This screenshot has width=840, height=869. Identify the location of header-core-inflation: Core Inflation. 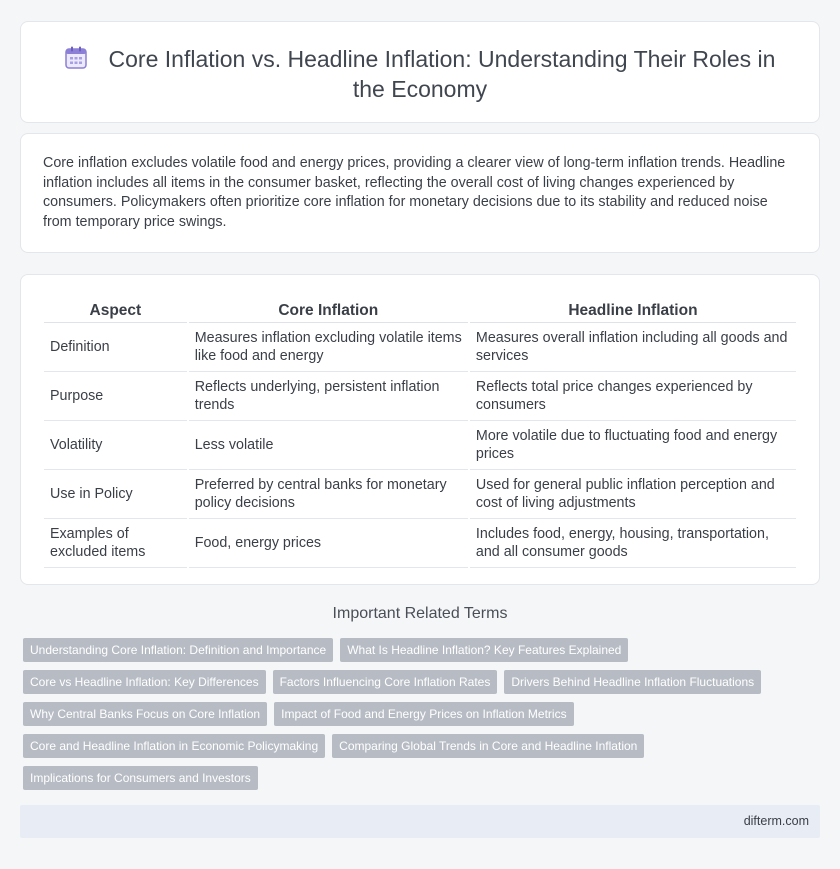
(328, 309).